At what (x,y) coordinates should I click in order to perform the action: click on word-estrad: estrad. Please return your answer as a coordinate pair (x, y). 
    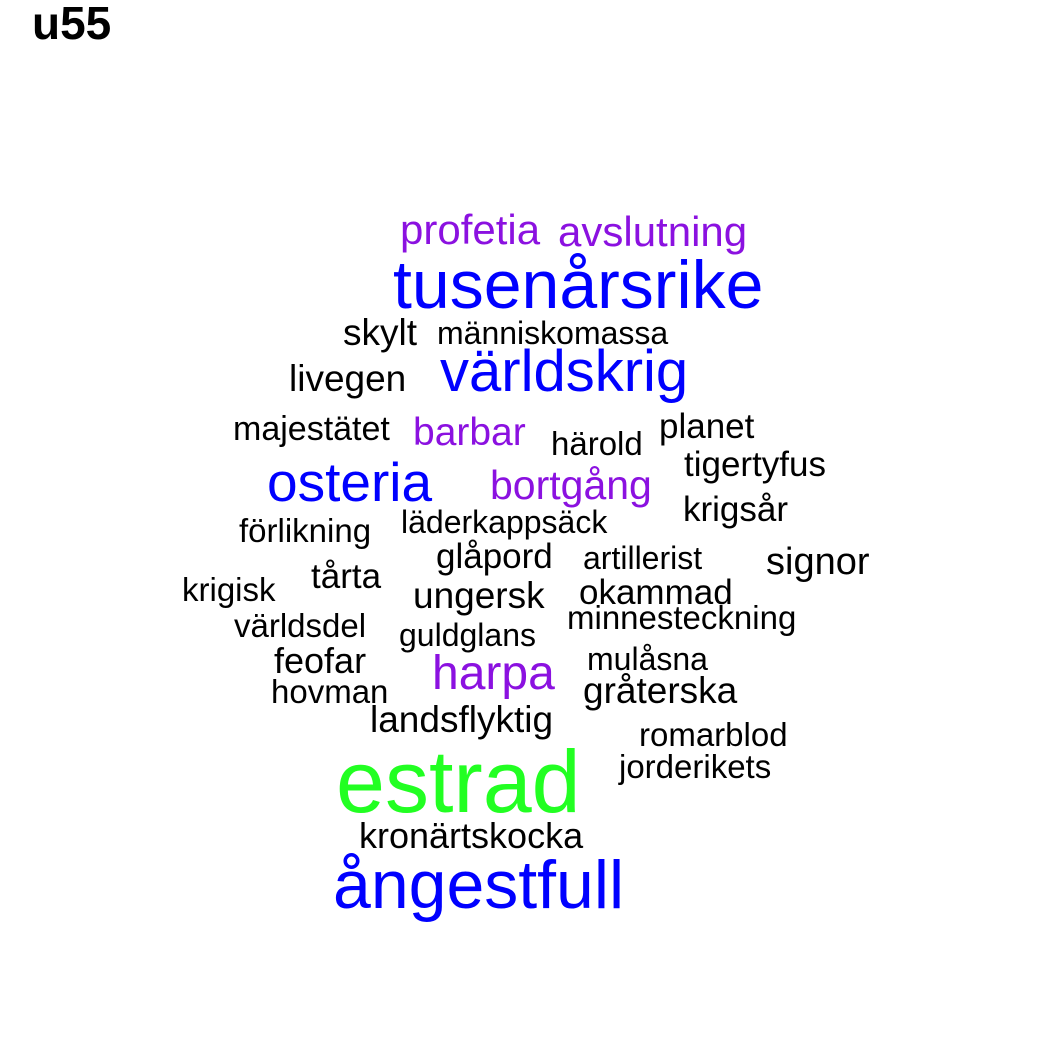
    Looking at the image, I should click on (458, 781).